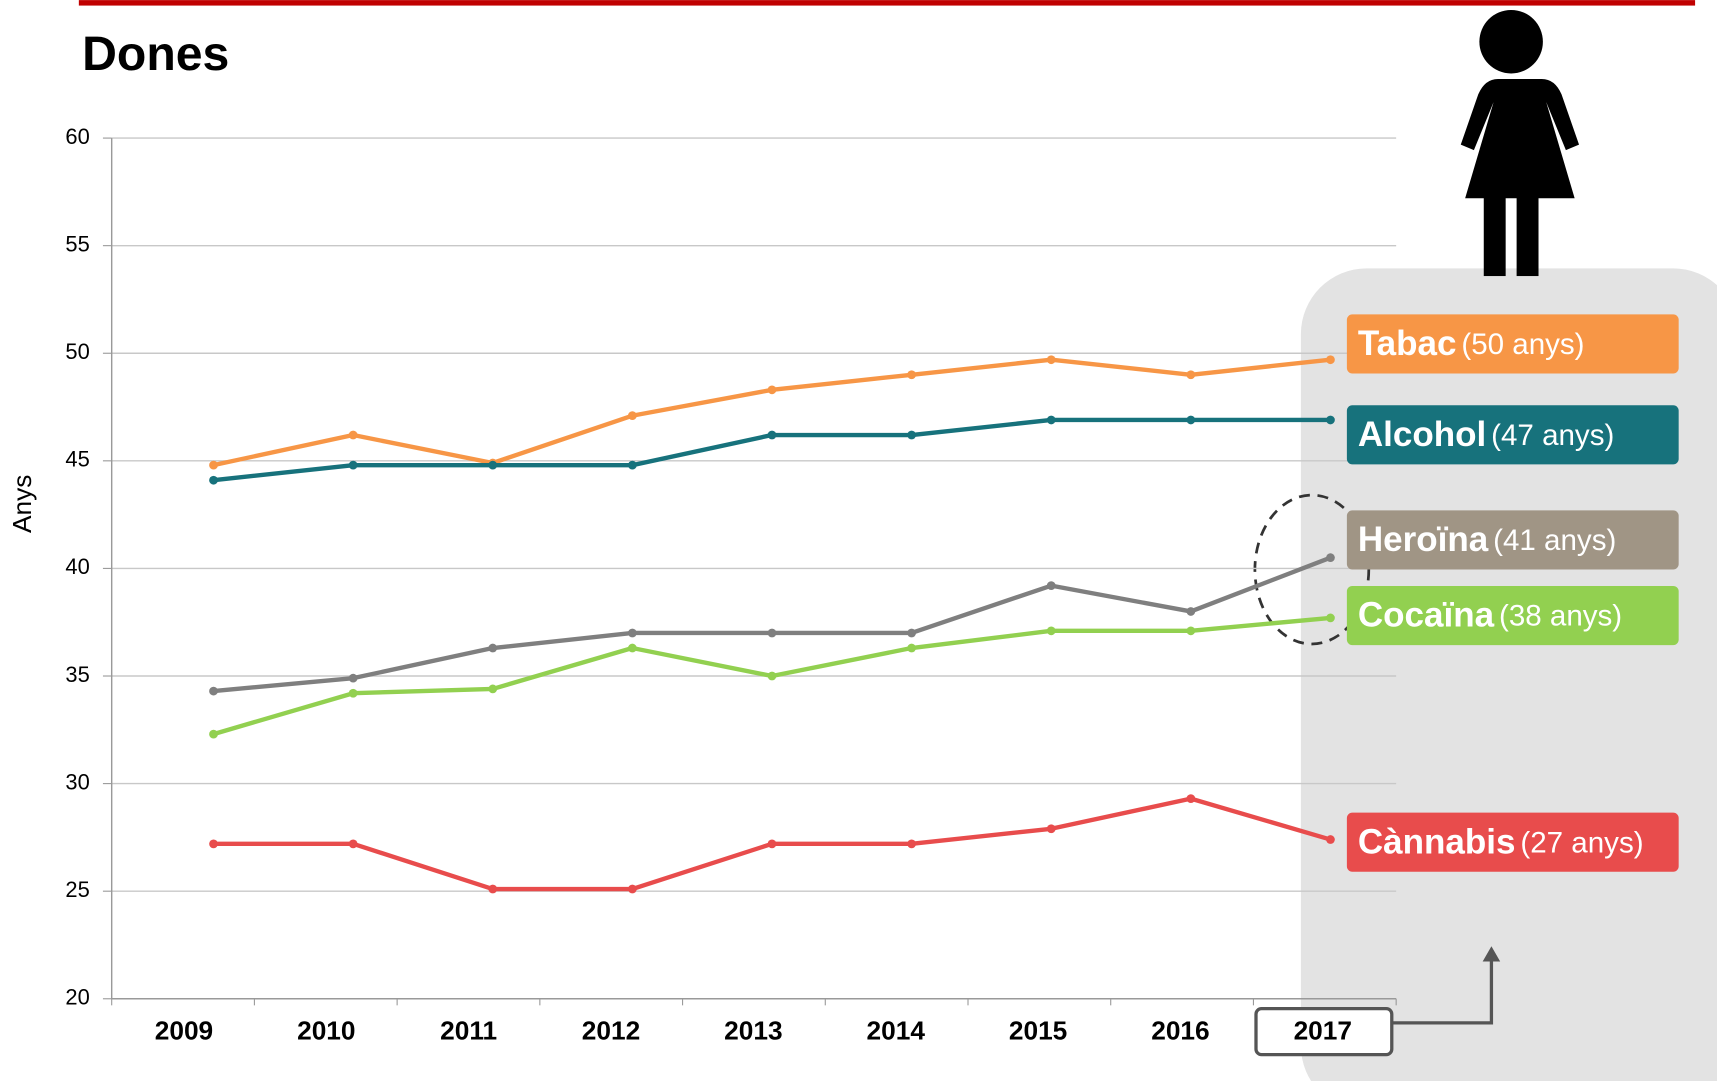 The height and width of the screenshot is (1081, 1717). What do you see at coordinates (1422, 434) in the screenshot?
I see `legend-name: Alcohol` at bounding box center [1422, 434].